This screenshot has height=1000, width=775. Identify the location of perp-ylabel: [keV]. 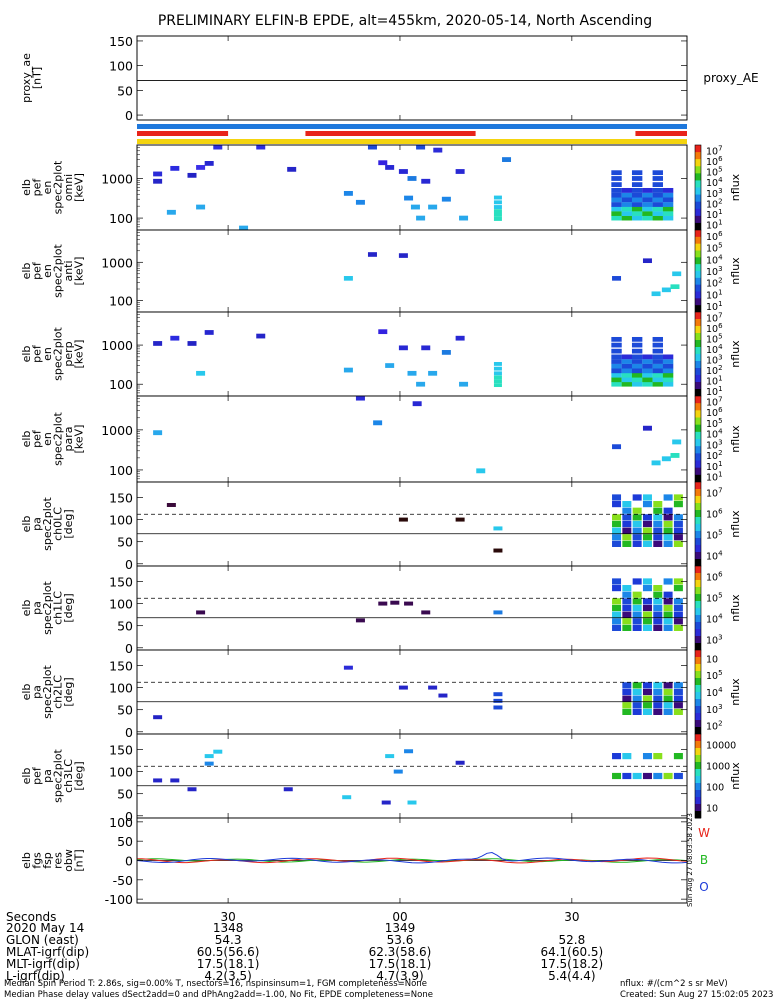
(79, 354).